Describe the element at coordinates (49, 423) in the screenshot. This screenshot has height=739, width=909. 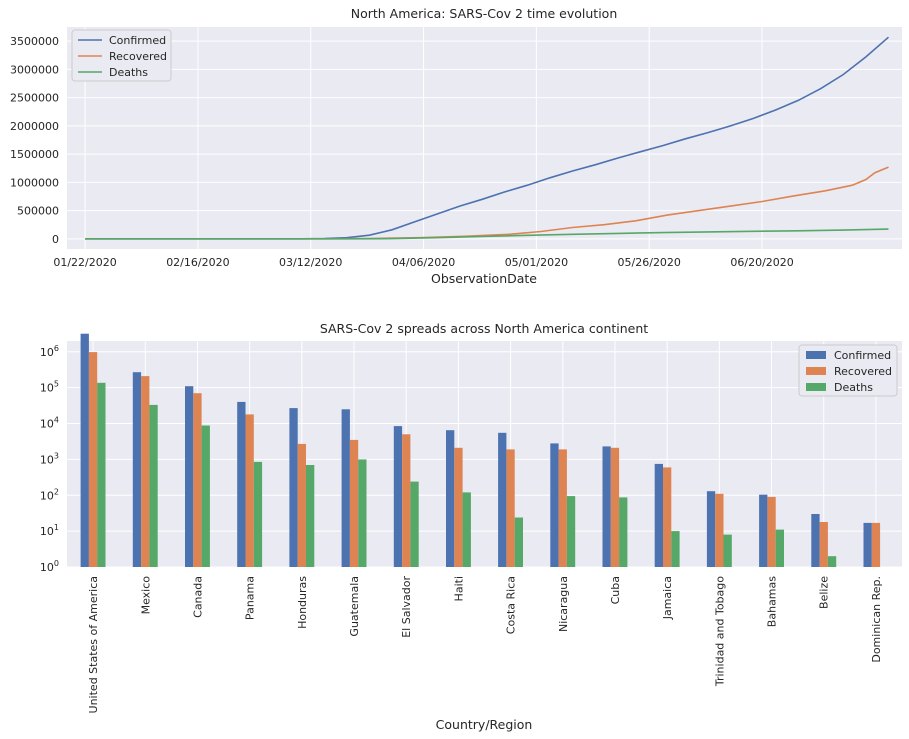
I see `y-tick-label: 10⁴` at that location.